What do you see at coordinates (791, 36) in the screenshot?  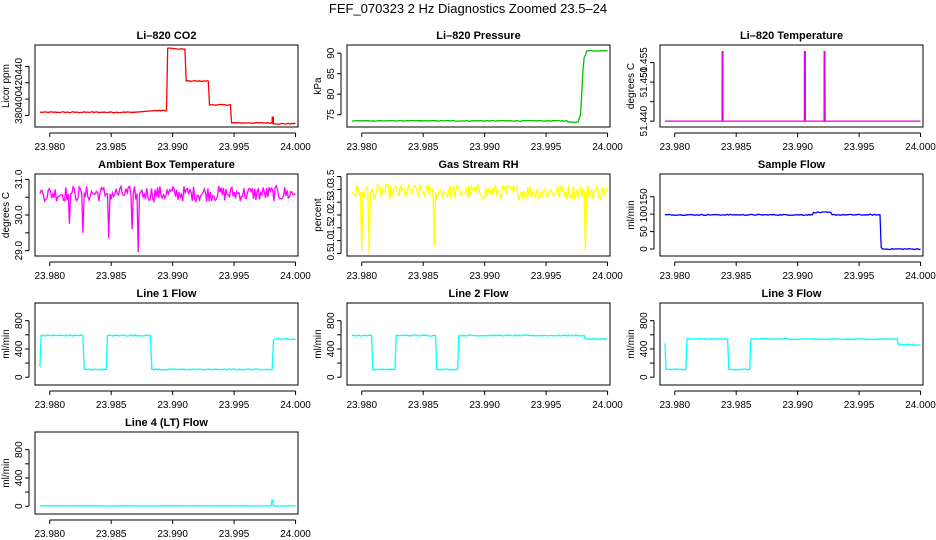 I see `panel-title: Li–820 Temperature` at bounding box center [791, 36].